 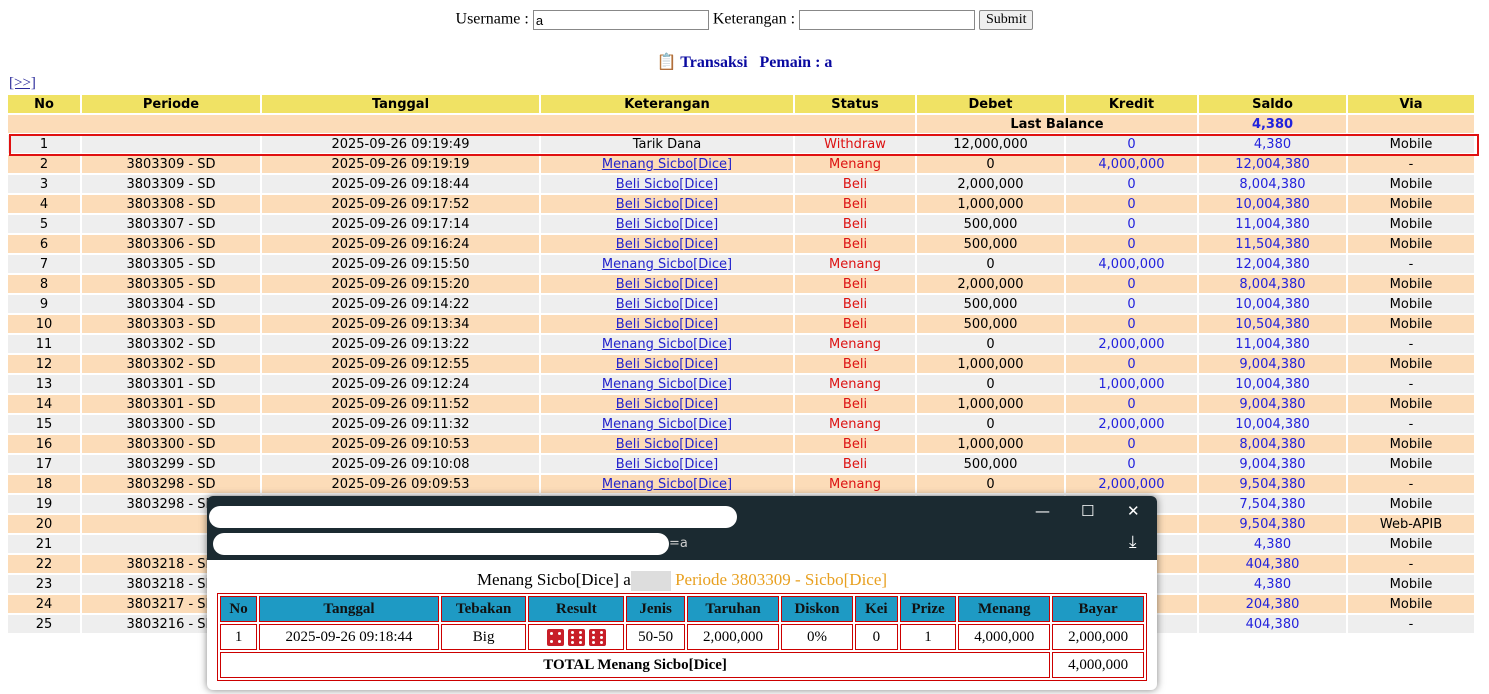 What do you see at coordinates (887, 20) in the screenshot?
I see `keterangan-input` at bounding box center [887, 20].